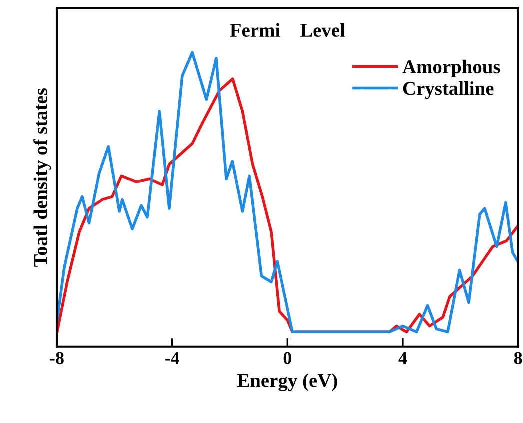 The image size is (523, 423). What do you see at coordinates (451, 69) in the screenshot?
I see `legend-label: Amorphous` at bounding box center [451, 69].